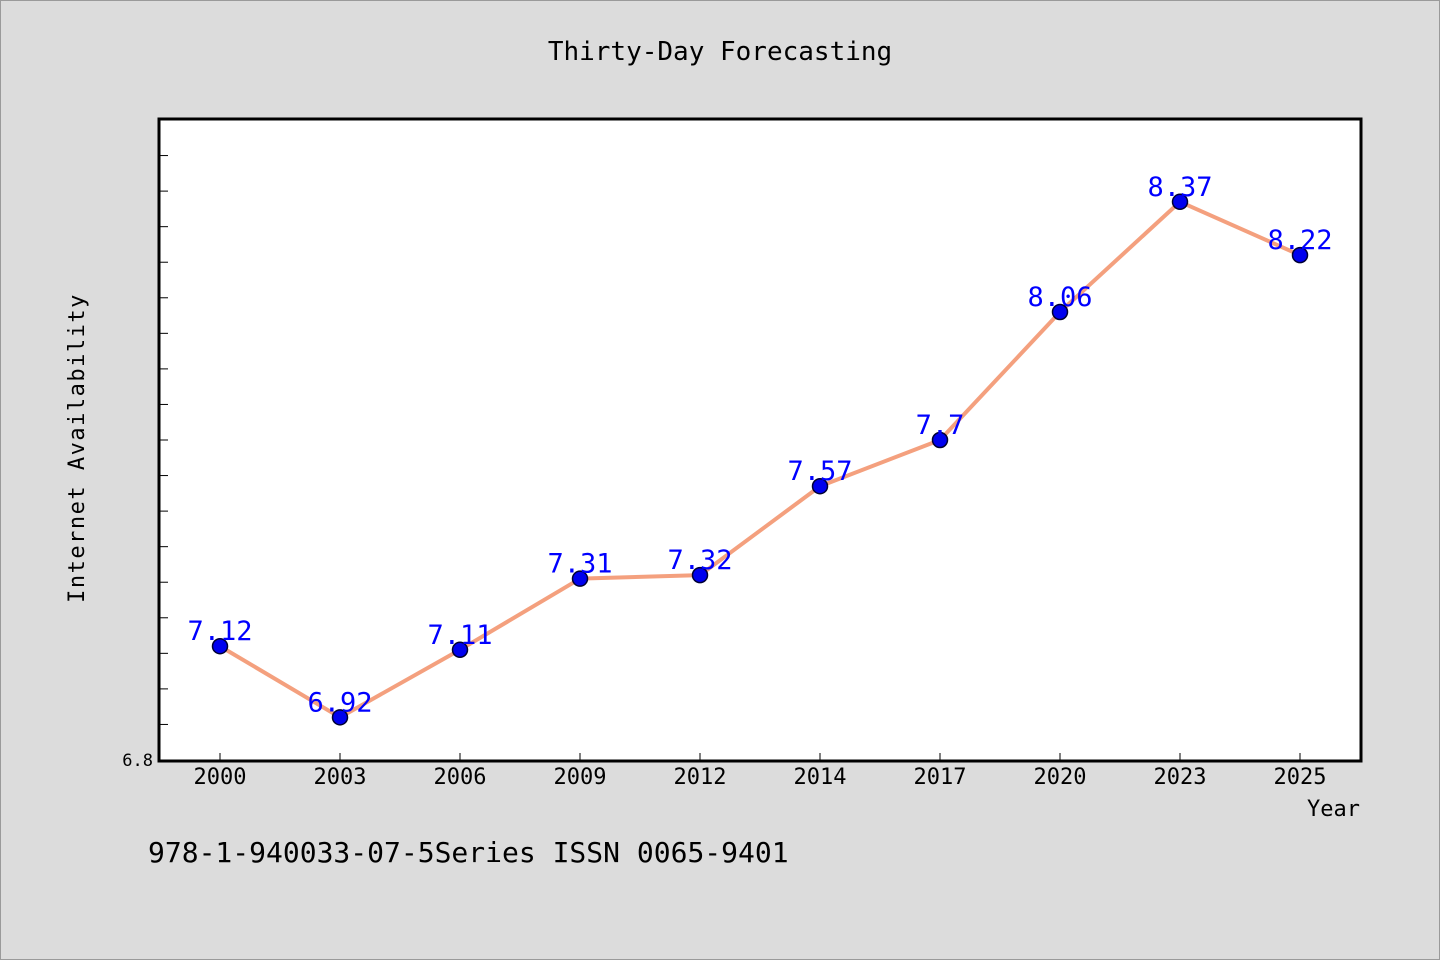 This screenshot has width=1440, height=960. I want to click on x-tick-label: 2012, so click(700, 777).